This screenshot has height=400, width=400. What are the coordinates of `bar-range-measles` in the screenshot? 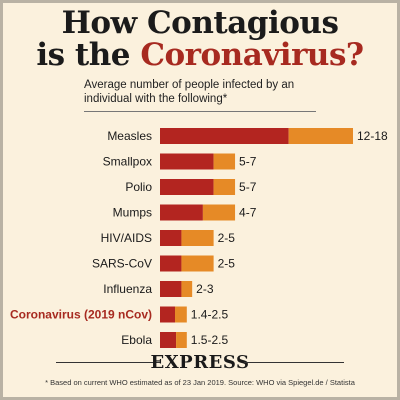 It's located at (320, 136).